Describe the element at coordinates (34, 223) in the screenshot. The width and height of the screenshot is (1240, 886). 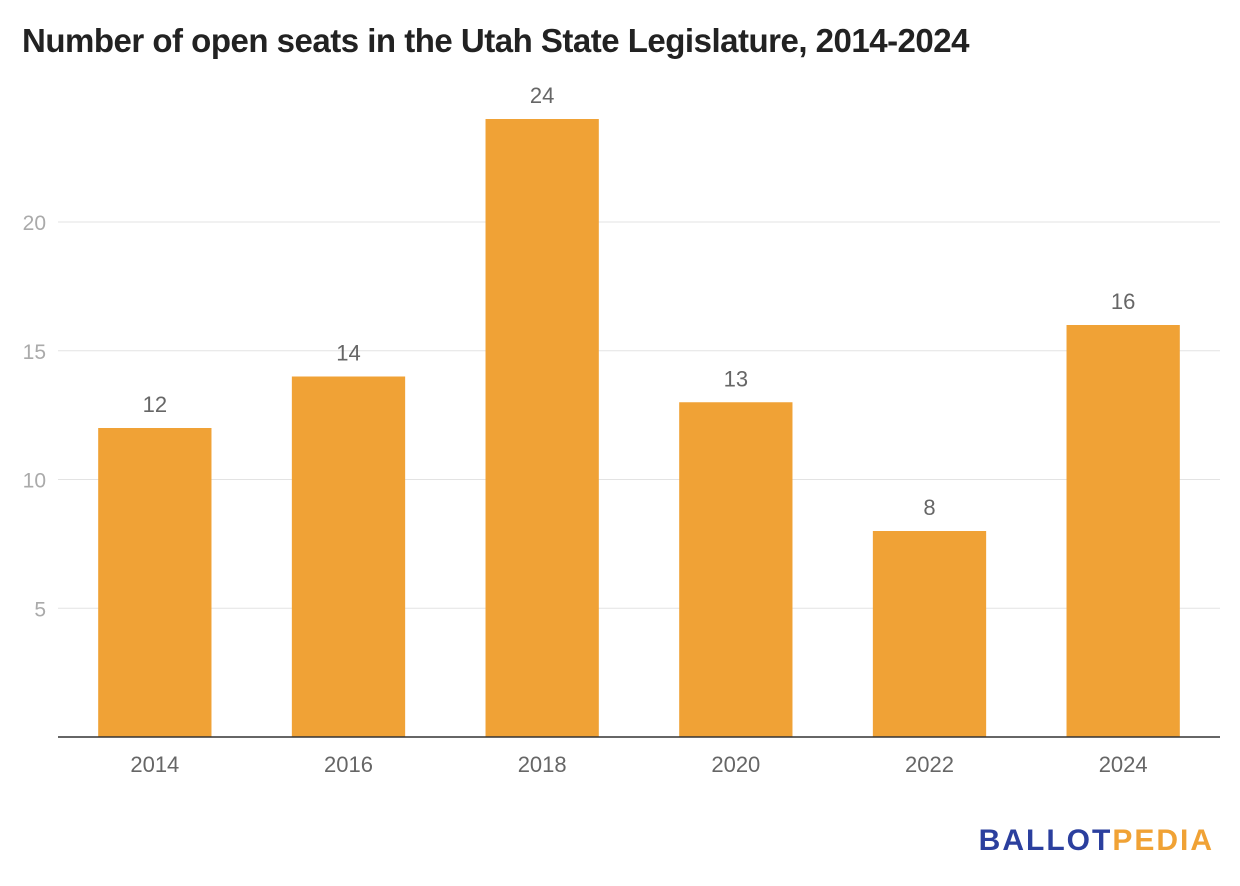
I see `y-tick-label: 20` at that location.